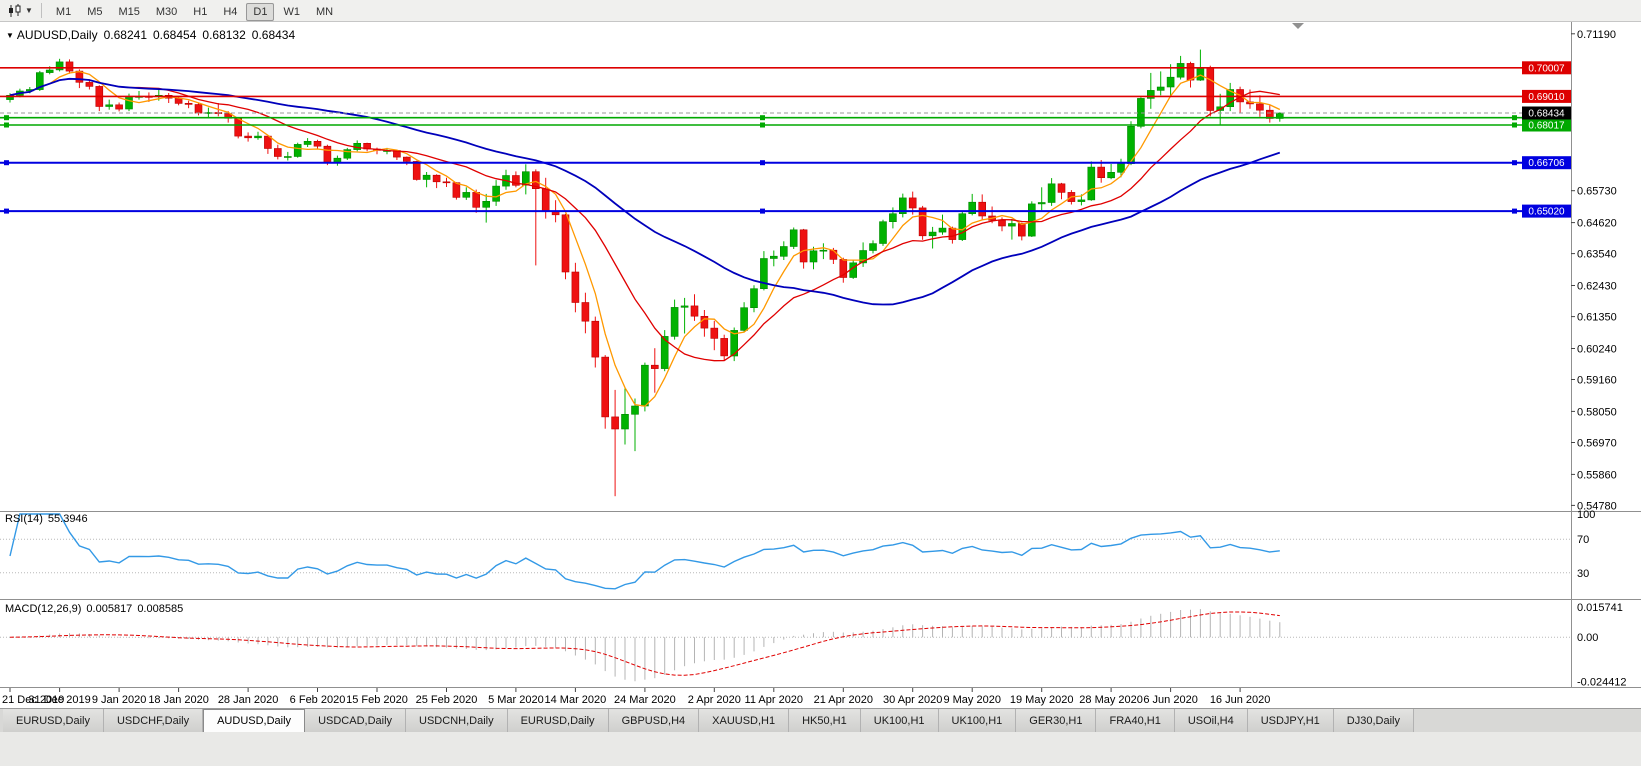 The image size is (1641, 766). Describe the element at coordinates (1597, 444) in the screenshot. I see `svg-text: 0.56970` at that location.